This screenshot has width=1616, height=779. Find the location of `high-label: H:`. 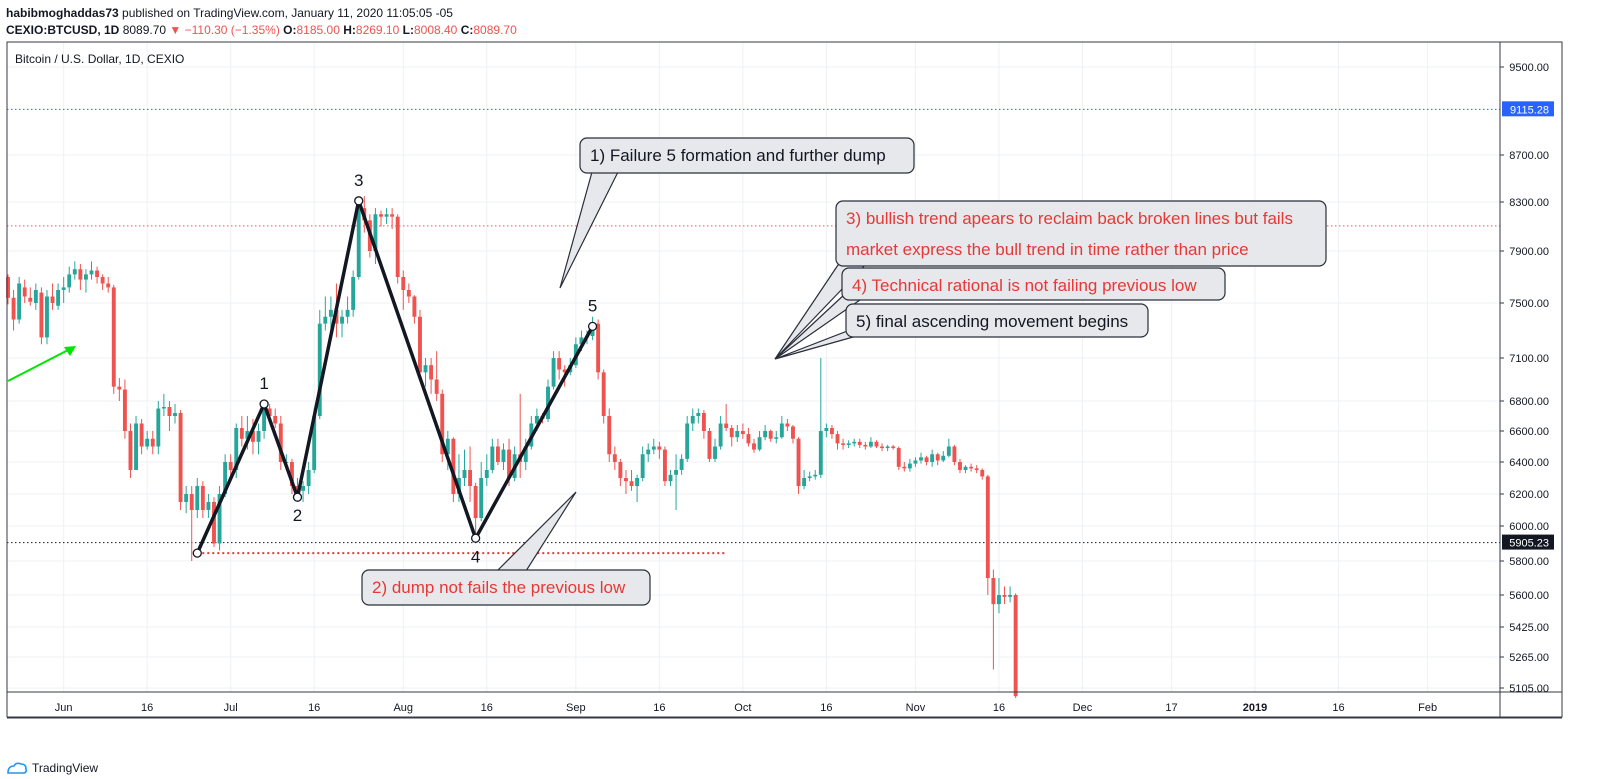

high-label: H: is located at coordinates (349, 30).